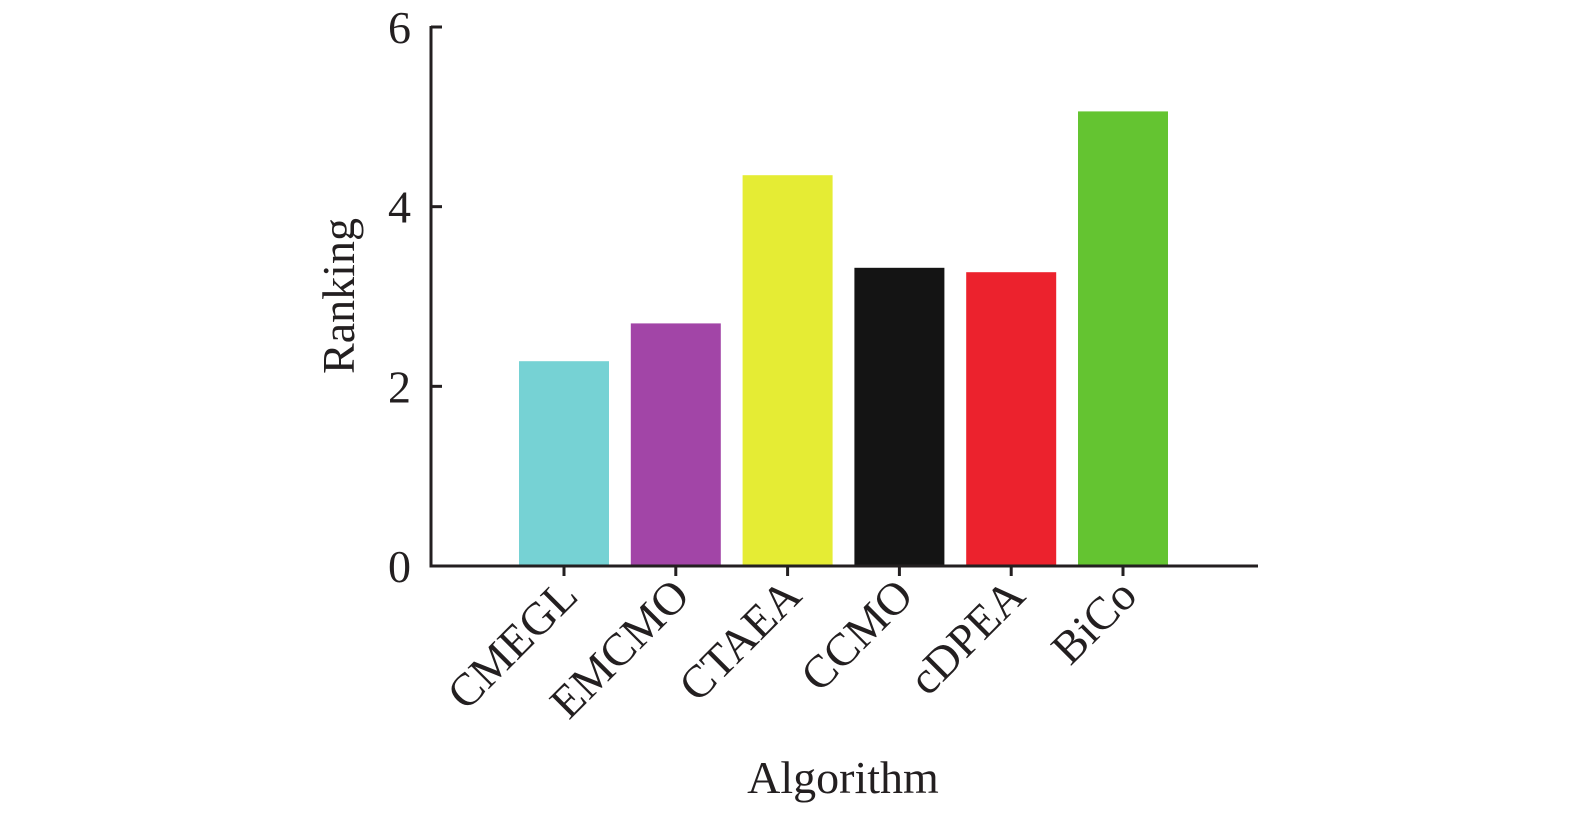 The width and height of the screenshot is (1575, 818). Describe the element at coordinates (399, 386) in the screenshot. I see `y-tick-label: 2` at that location.